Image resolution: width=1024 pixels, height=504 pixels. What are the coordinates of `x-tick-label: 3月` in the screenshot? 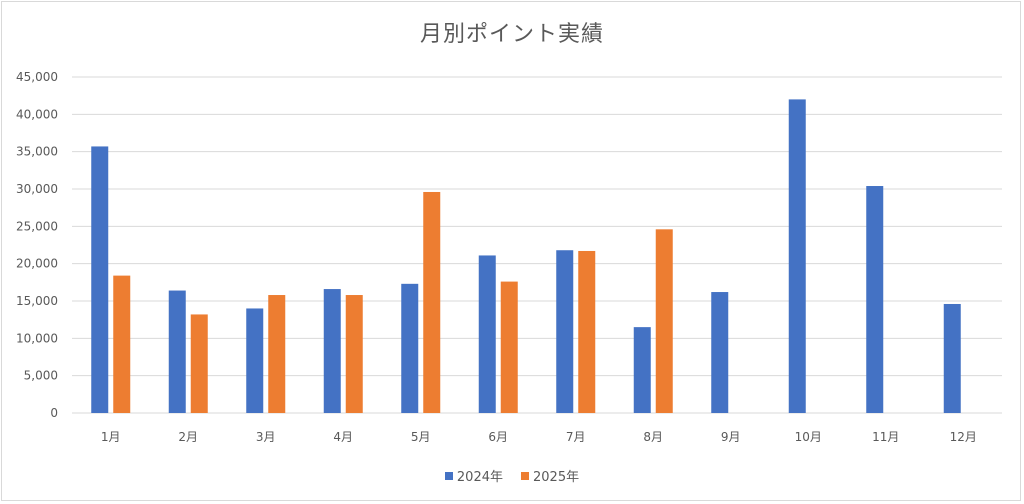 It's located at (266, 437).